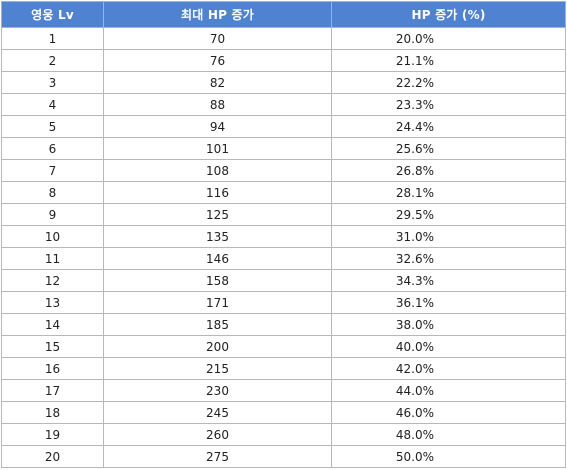  What do you see at coordinates (217, 280) in the screenshot?
I see `cell-max-hp-increase: 158` at bounding box center [217, 280].